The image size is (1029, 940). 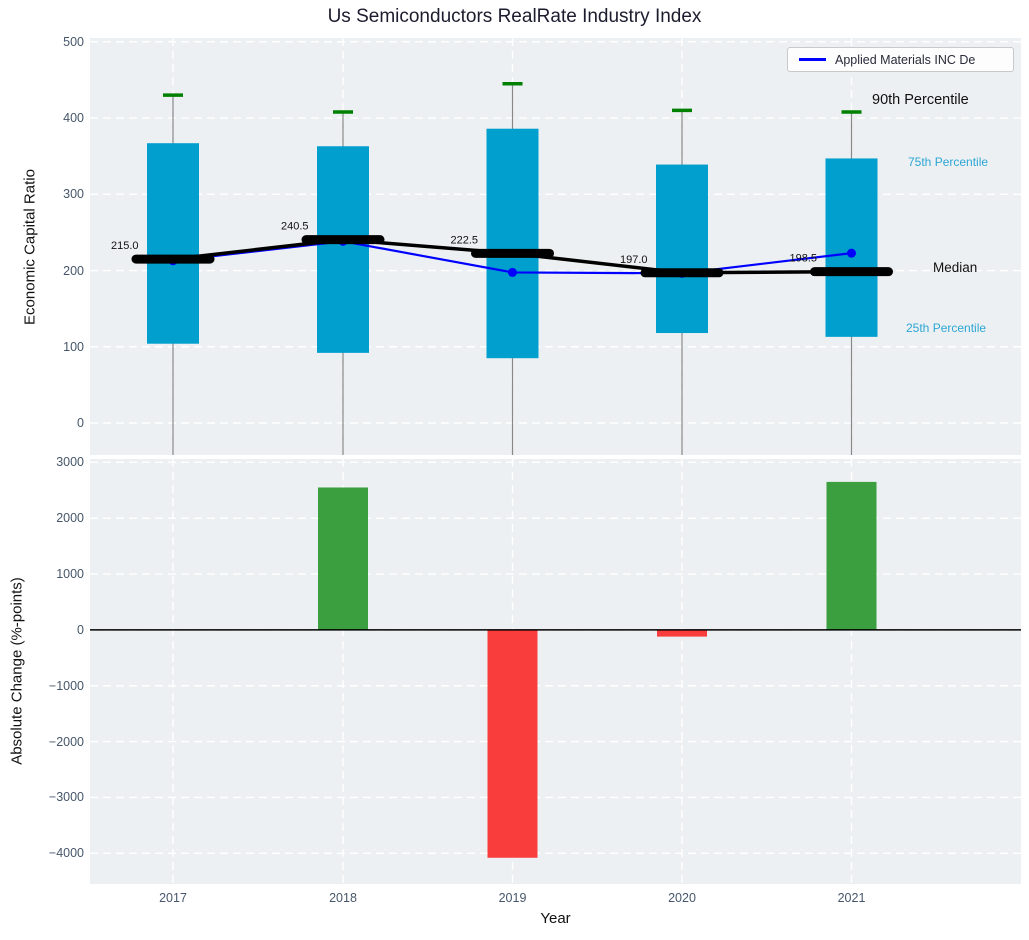 I want to click on median-value-label: 197.0, so click(x=634, y=260).